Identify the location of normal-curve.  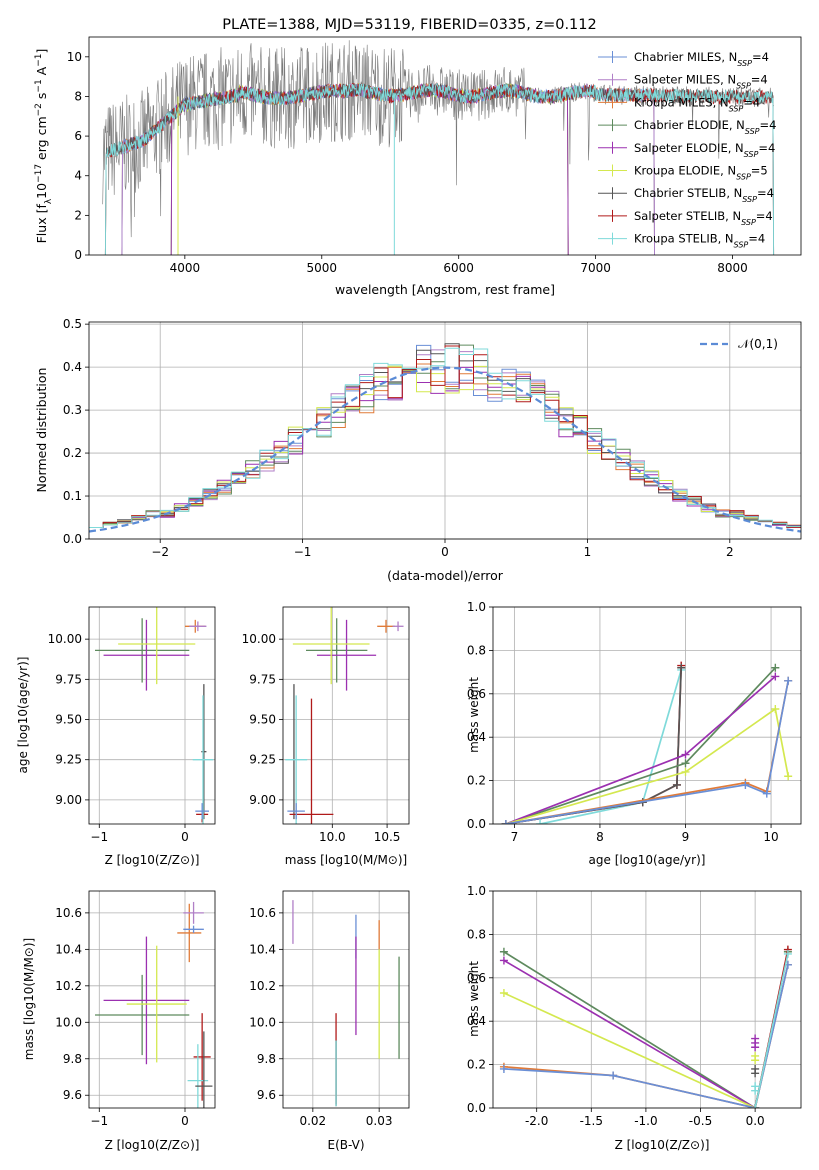
(445, 449).